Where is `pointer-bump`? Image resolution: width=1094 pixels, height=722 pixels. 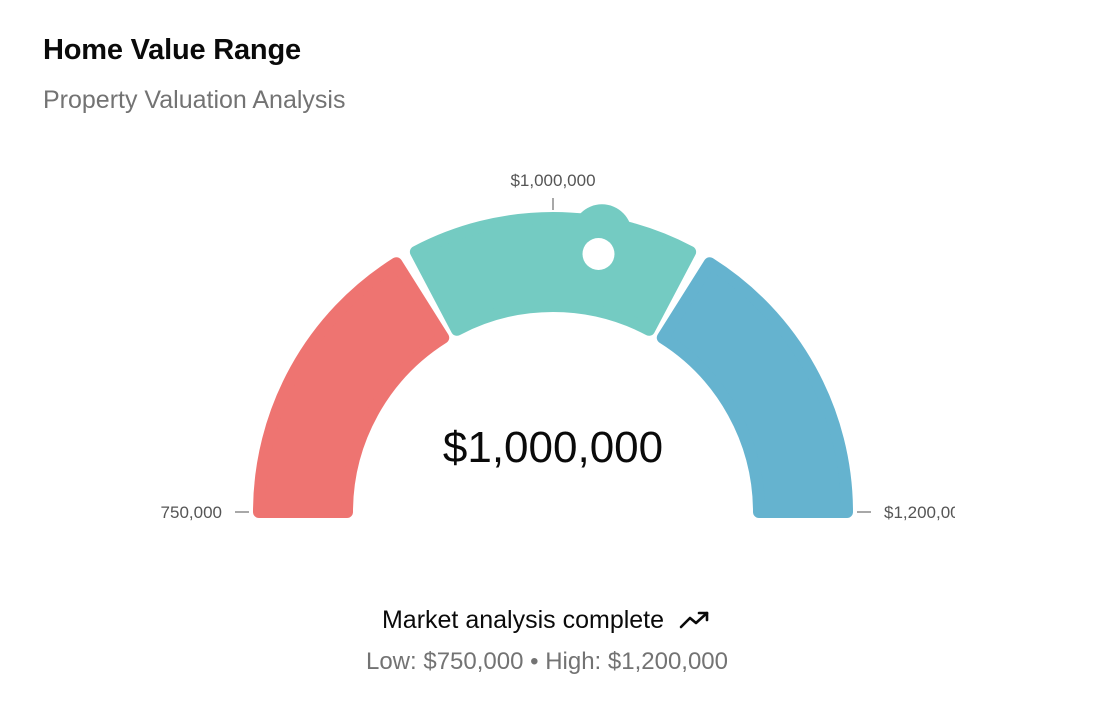
pointer-bump is located at coordinates (602, 219).